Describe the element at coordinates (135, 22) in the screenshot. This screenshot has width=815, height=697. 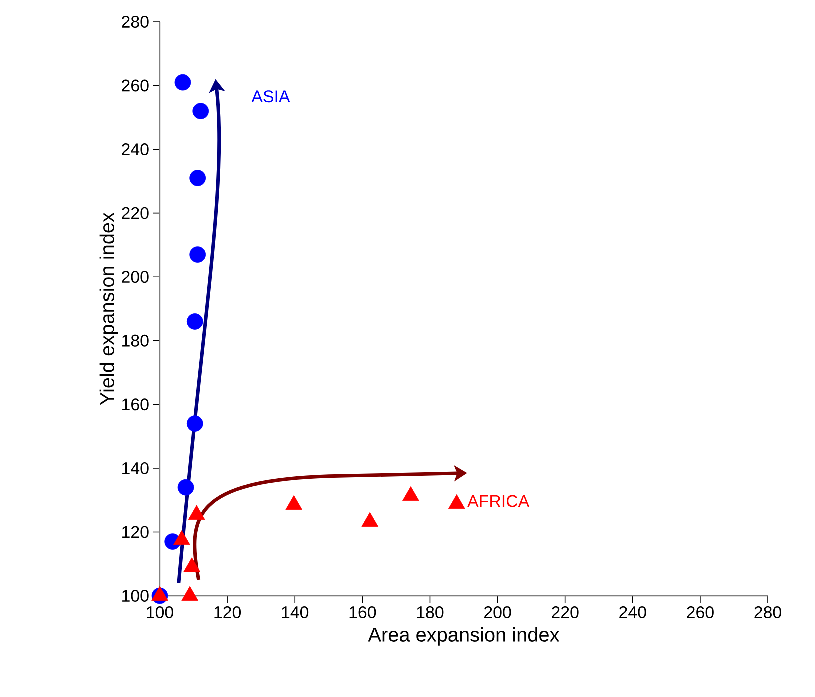
I see `y-tick-label: 280` at that location.